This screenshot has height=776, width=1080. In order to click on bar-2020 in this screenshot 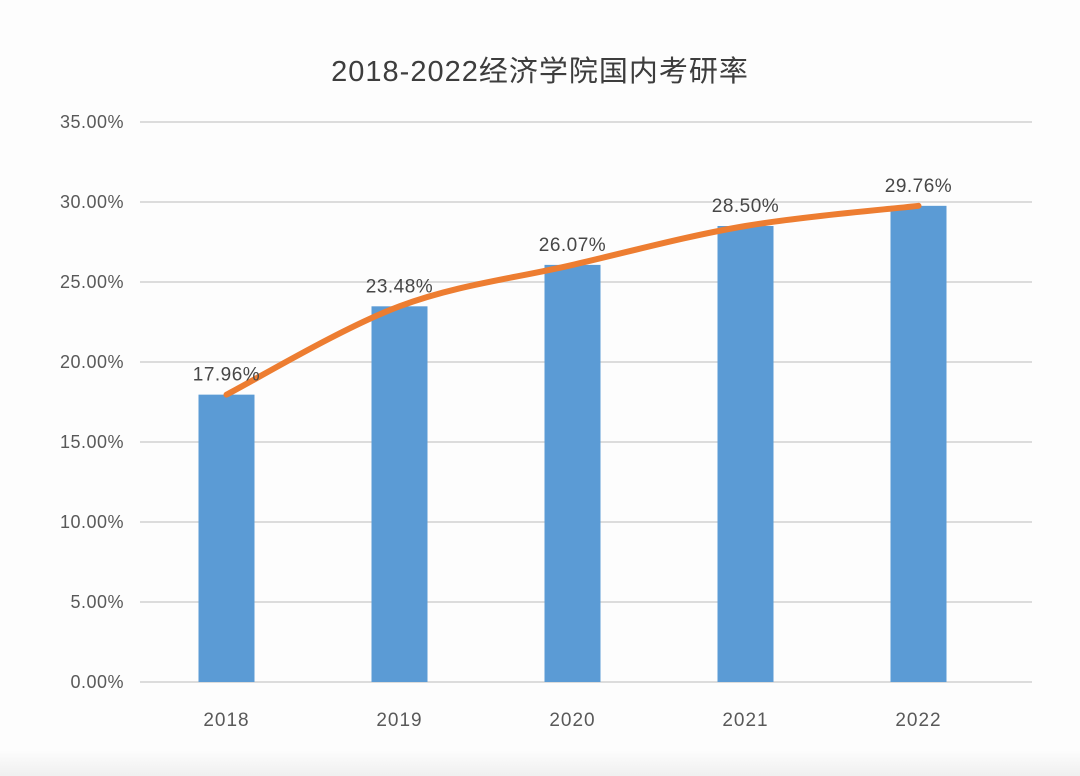, I will do `click(572, 473)`.